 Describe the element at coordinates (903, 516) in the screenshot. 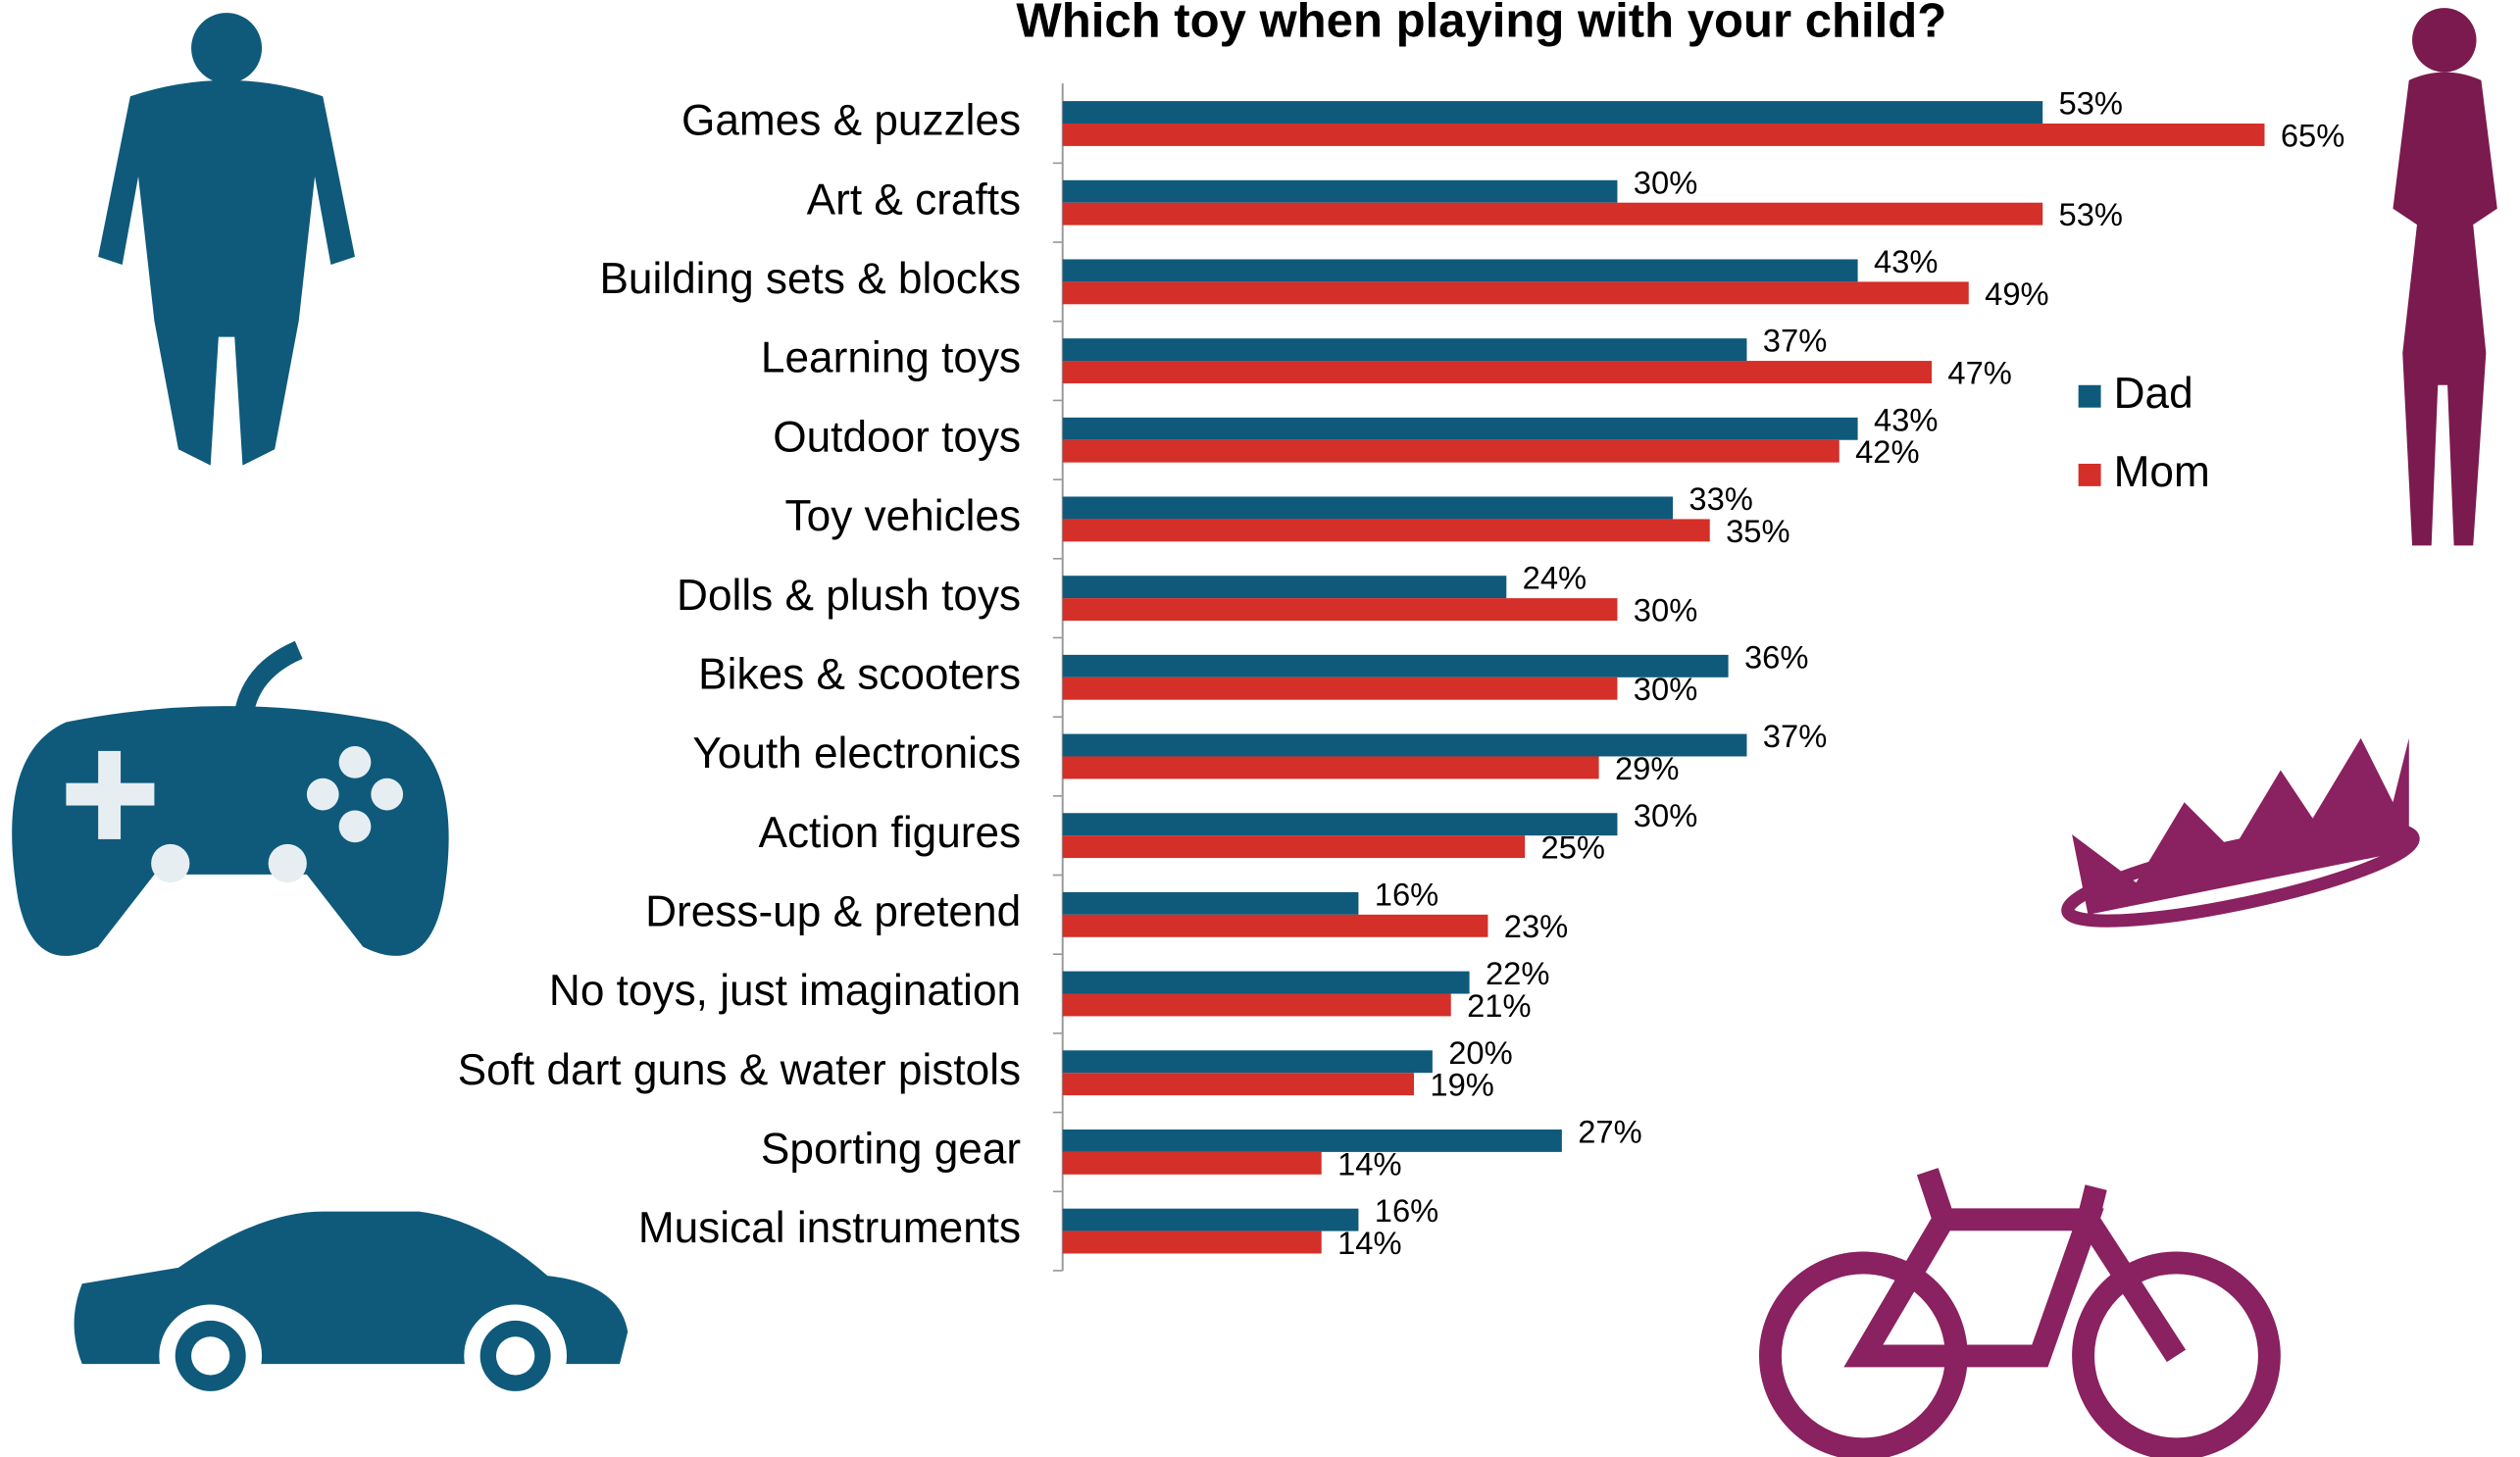

I see `y-tick-label: Toy vehicles` at that location.